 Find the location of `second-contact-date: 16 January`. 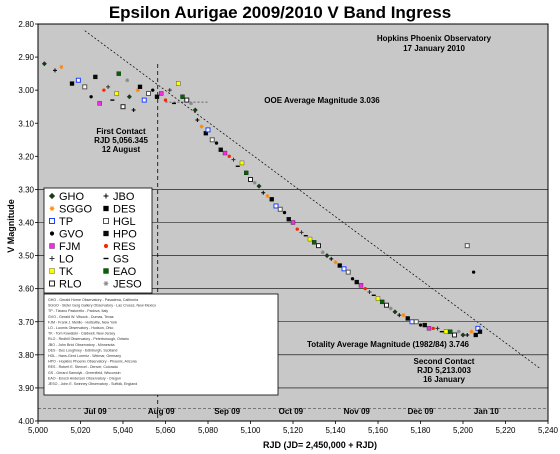

second-contact-date: 16 January is located at coordinates (444, 379).